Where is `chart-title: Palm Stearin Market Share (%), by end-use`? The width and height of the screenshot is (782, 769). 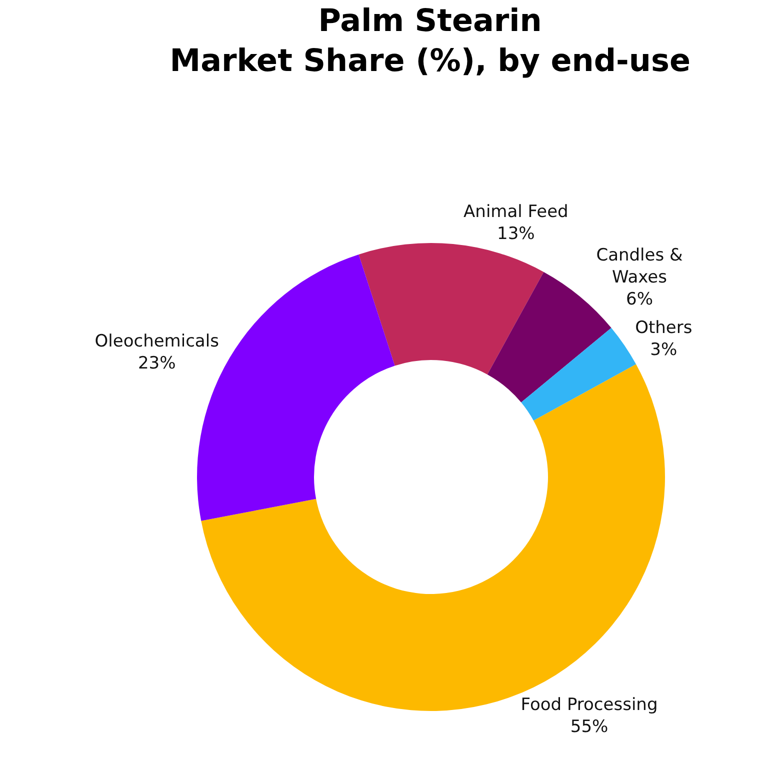
chart-title: Palm Stearin Market Share (%), by end-use is located at coordinates (430, 41).